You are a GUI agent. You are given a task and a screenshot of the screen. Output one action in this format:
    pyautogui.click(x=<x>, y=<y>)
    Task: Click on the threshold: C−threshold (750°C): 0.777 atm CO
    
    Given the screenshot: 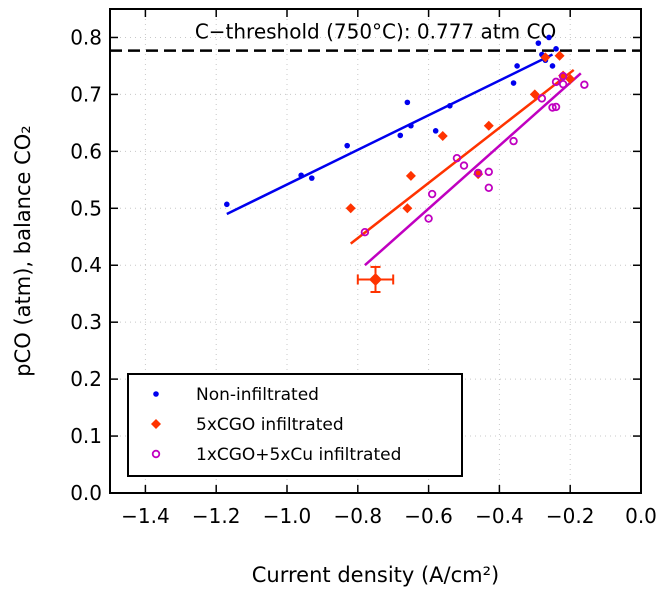 What is the action you would take?
    pyautogui.click(x=375, y=36)
    